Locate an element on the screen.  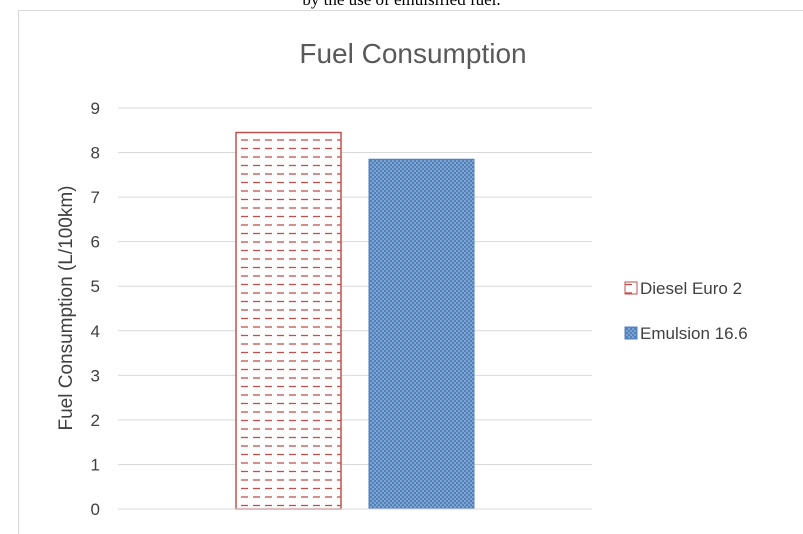
legend-label: Diesel Euro 2 is located at coordinates (691, 288).